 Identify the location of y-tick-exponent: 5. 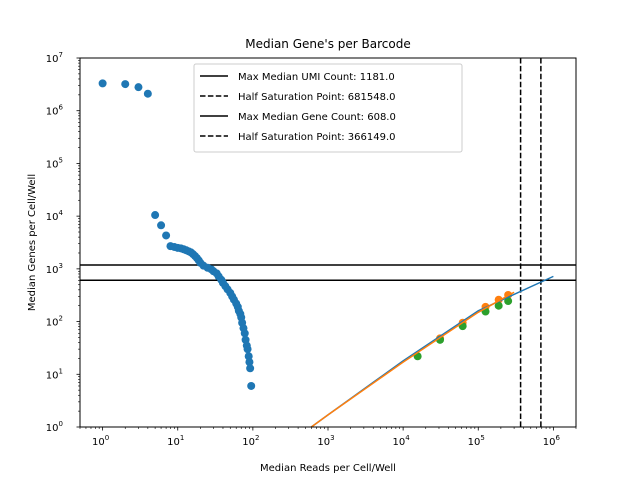
(61, 160).